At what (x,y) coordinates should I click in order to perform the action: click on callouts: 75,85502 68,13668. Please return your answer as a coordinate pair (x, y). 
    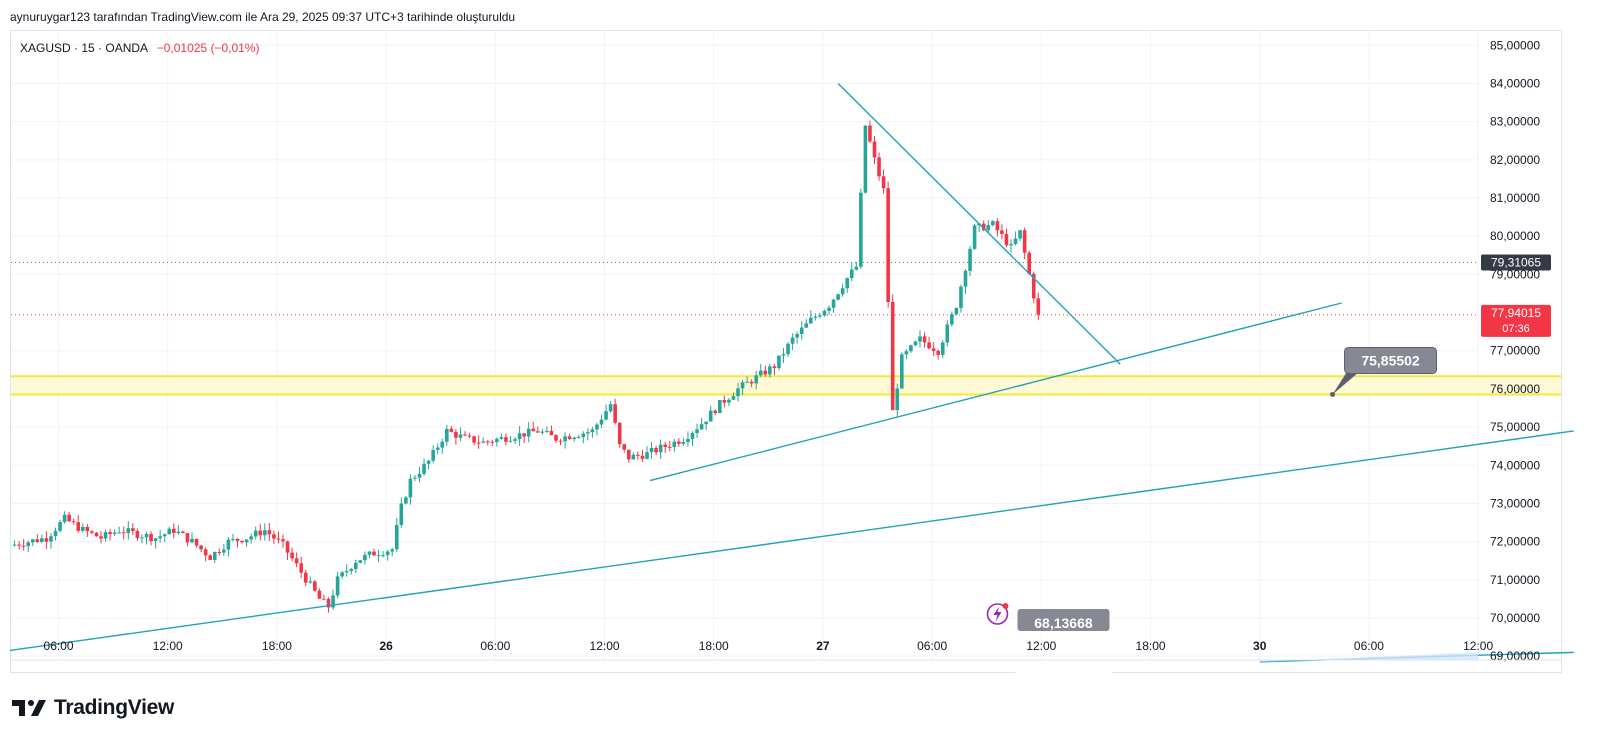
    Looking at the image, I should click on (1212, 509).